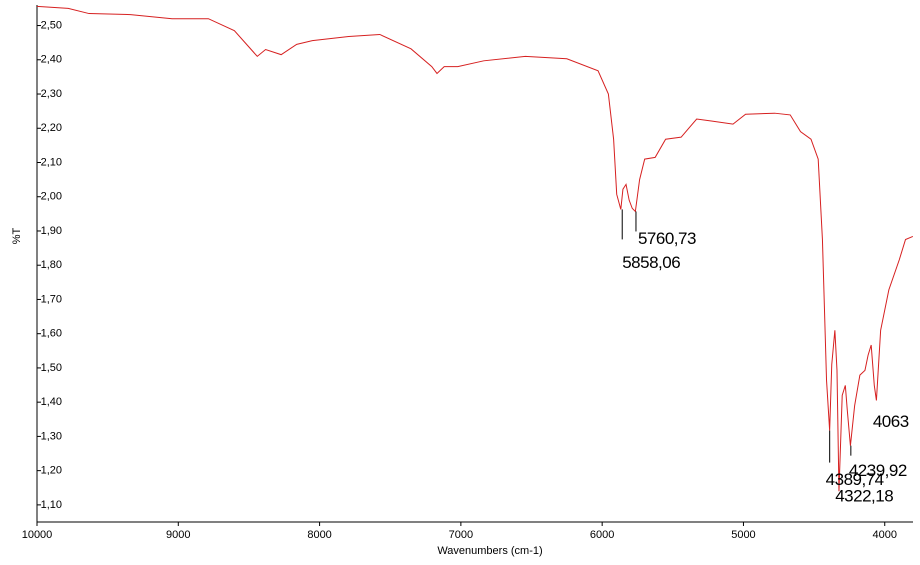  I want to click on annotation: 4322,18, so click(864, 496).